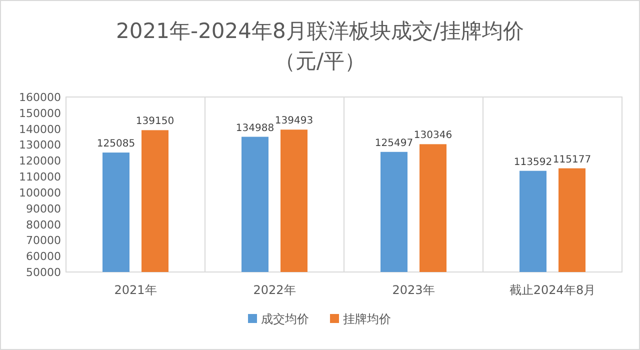  I want to click on y-tick-label: 70000, so click(43, 241).